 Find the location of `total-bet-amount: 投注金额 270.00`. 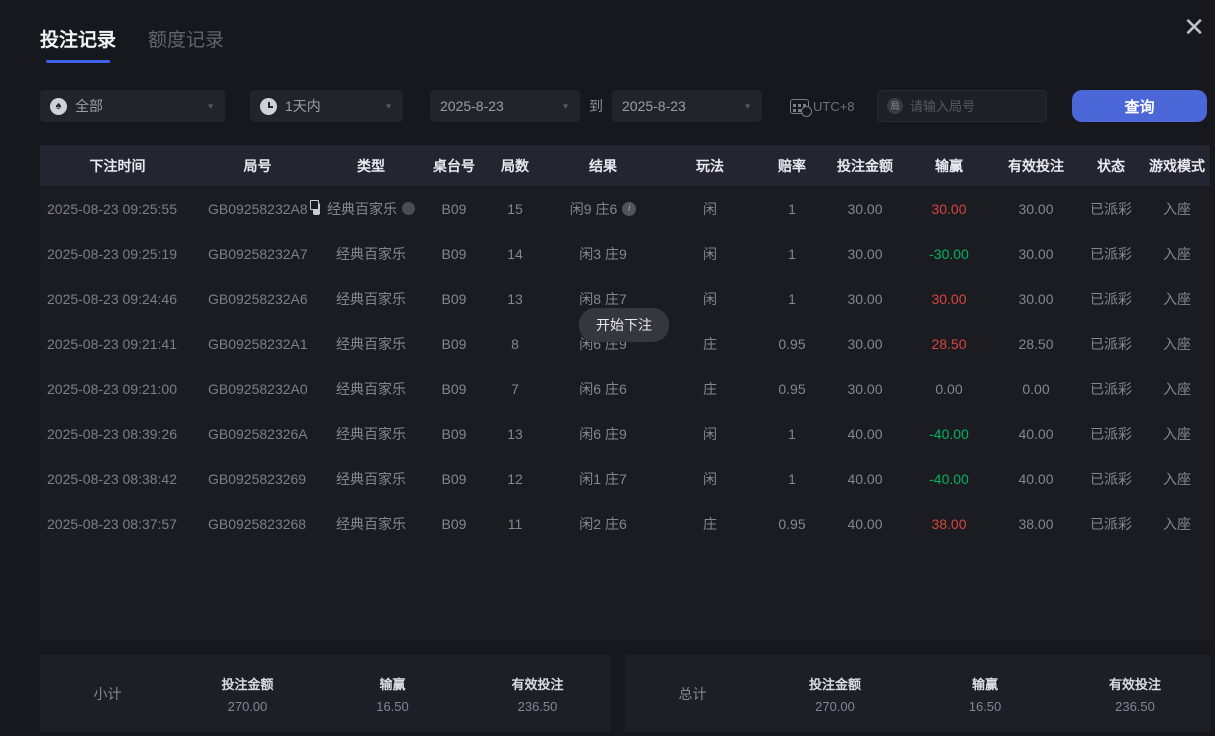

total-bet-amount: 投注金额 270.00 is located at coordinates (835, 694).